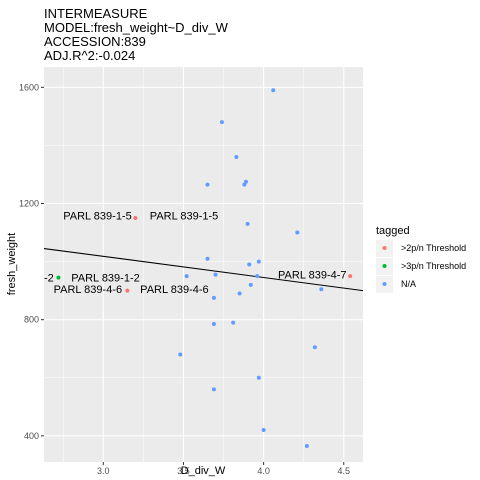  I want to click on legend-label: >2p/n Threshold, so click(433, 248).